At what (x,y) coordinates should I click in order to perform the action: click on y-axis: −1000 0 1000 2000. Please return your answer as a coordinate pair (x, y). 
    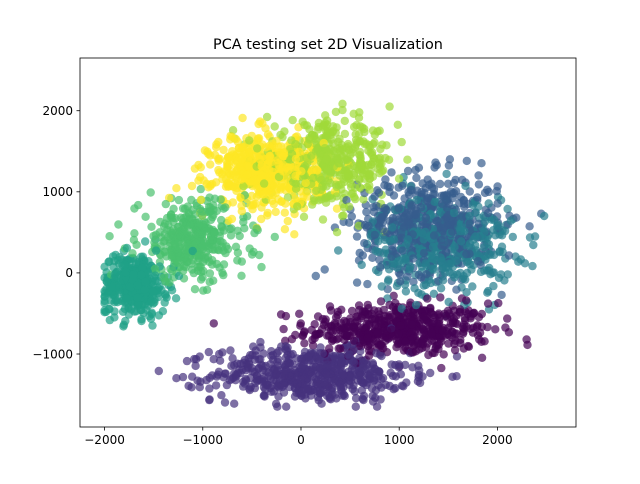
    Looking at the image, I should click on (56, 232).